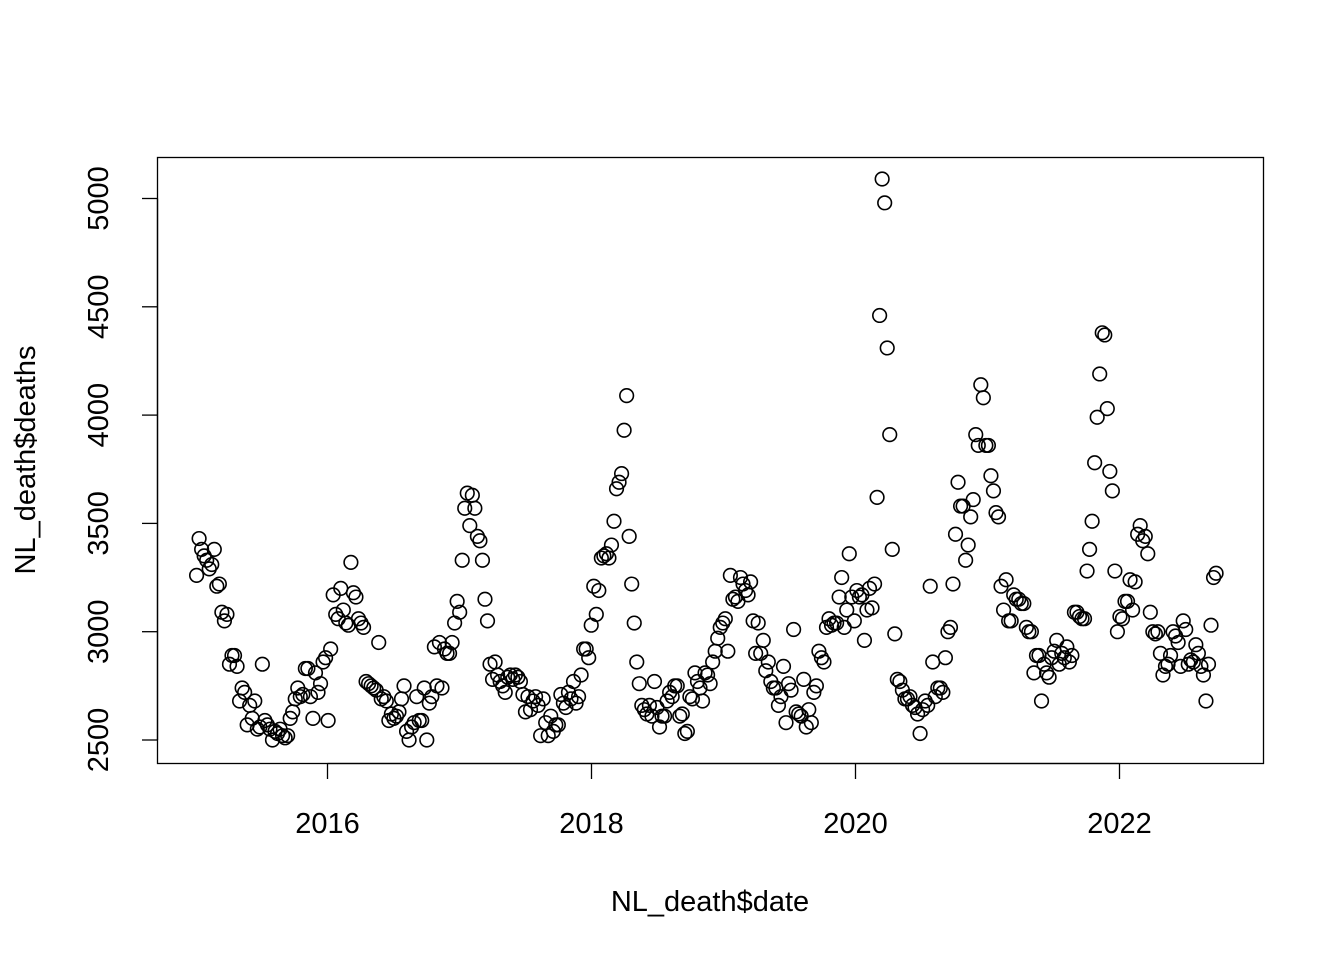  Describe the element at coordinates (591, 824) in the screenshot. I see `x-tick-label: 2018` at that location.